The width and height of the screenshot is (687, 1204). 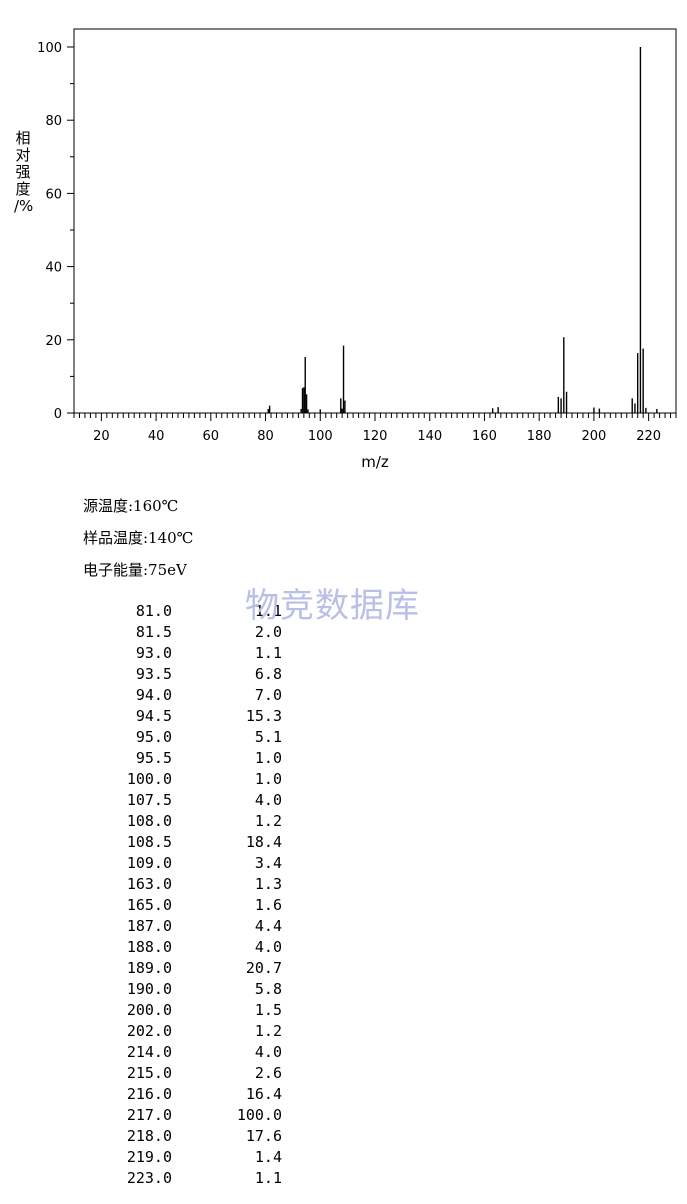 I want to click on mz-value: 81.5, so click(x=153, y=632).